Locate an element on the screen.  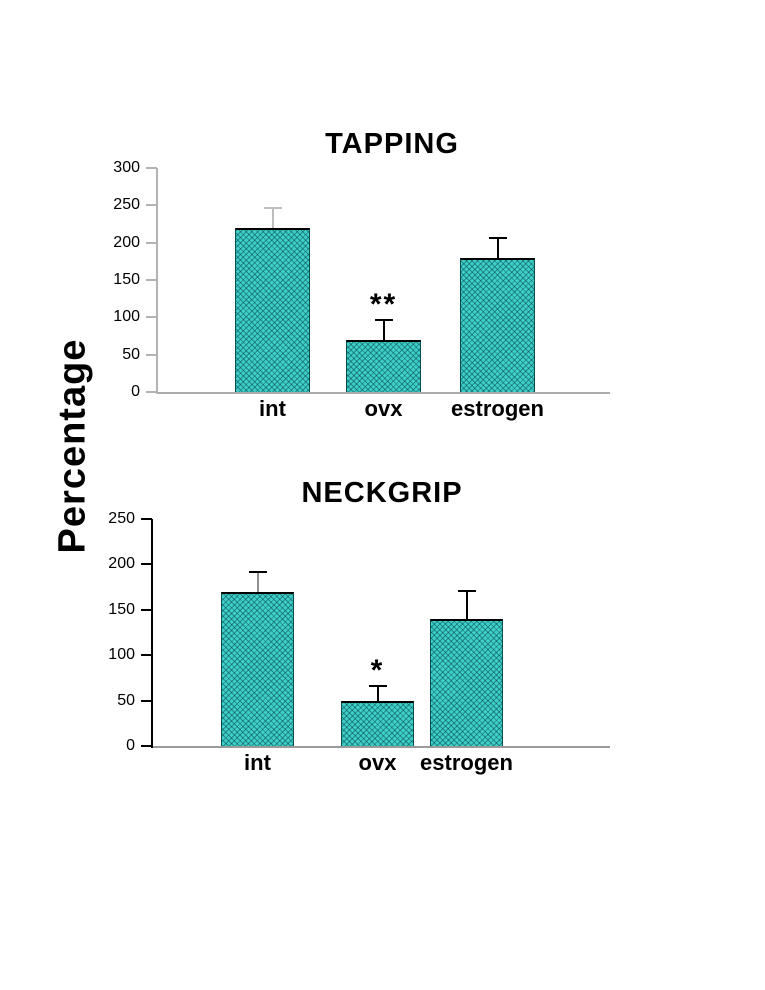
chart-title: NECKGRIP is located at coordinates (382, 493).